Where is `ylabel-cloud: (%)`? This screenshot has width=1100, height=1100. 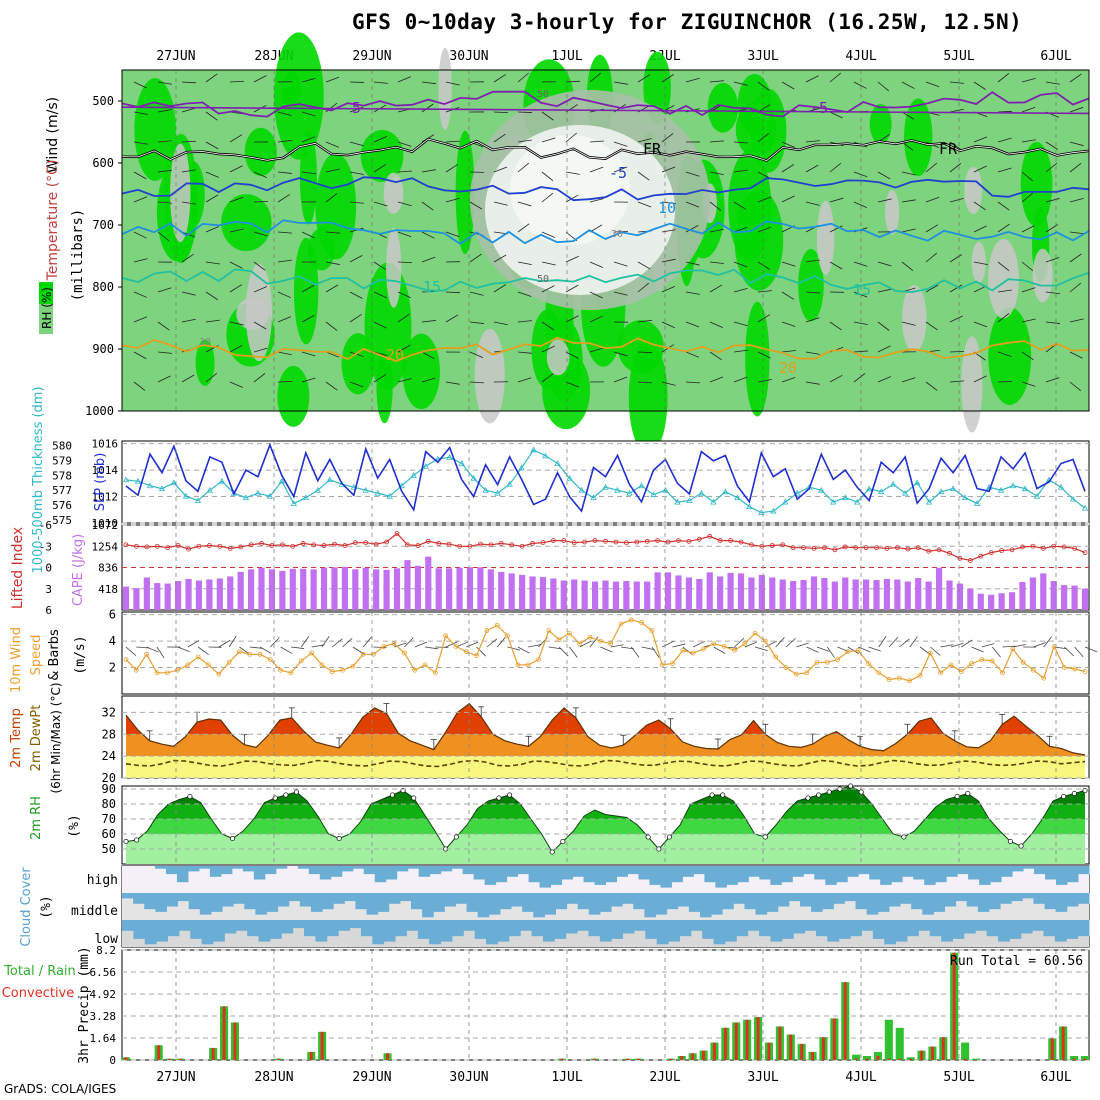
ylabel-cloud: (%) is located at coordinates (46, 906).